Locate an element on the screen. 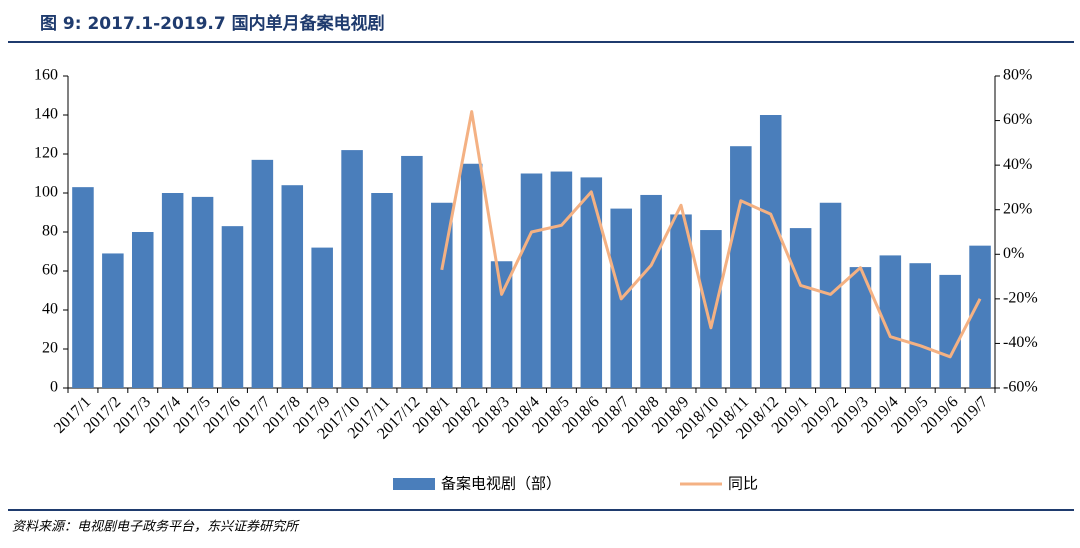 This screenshot has width=1080, height=548. y2-tick-label: 40% is located at coordinates (1017, 164).